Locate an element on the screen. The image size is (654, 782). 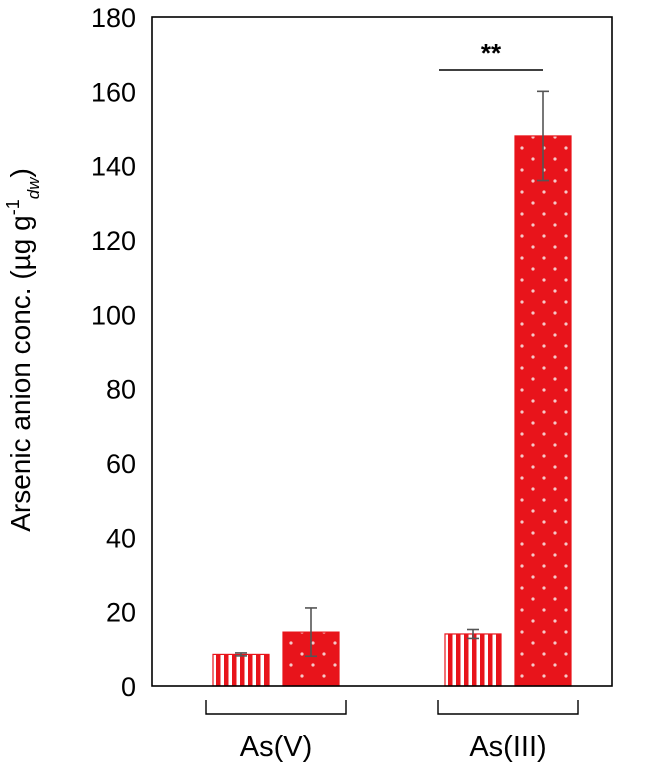
significance-annotations: ** is located at coordinates (491, 54).